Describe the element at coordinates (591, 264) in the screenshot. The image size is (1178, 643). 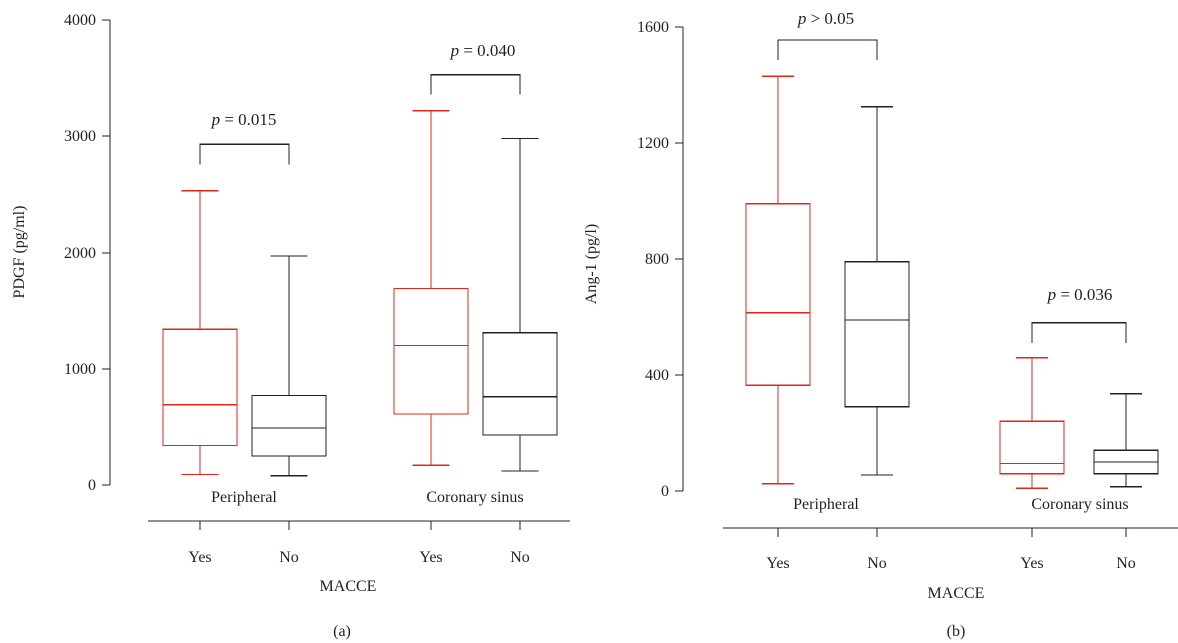
I see `y-axis-label: Ang-1 (pg/l)` at that location.